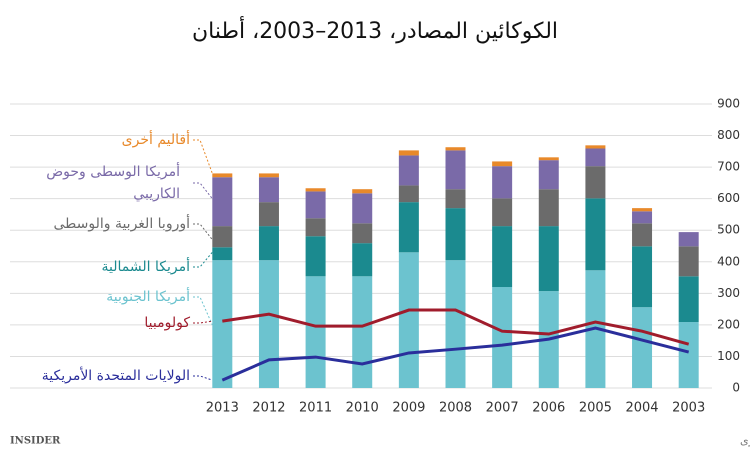  Describe the element at coordinates (688, 408) in the screenshot. I see `x-tick-label: 2003` at that location.